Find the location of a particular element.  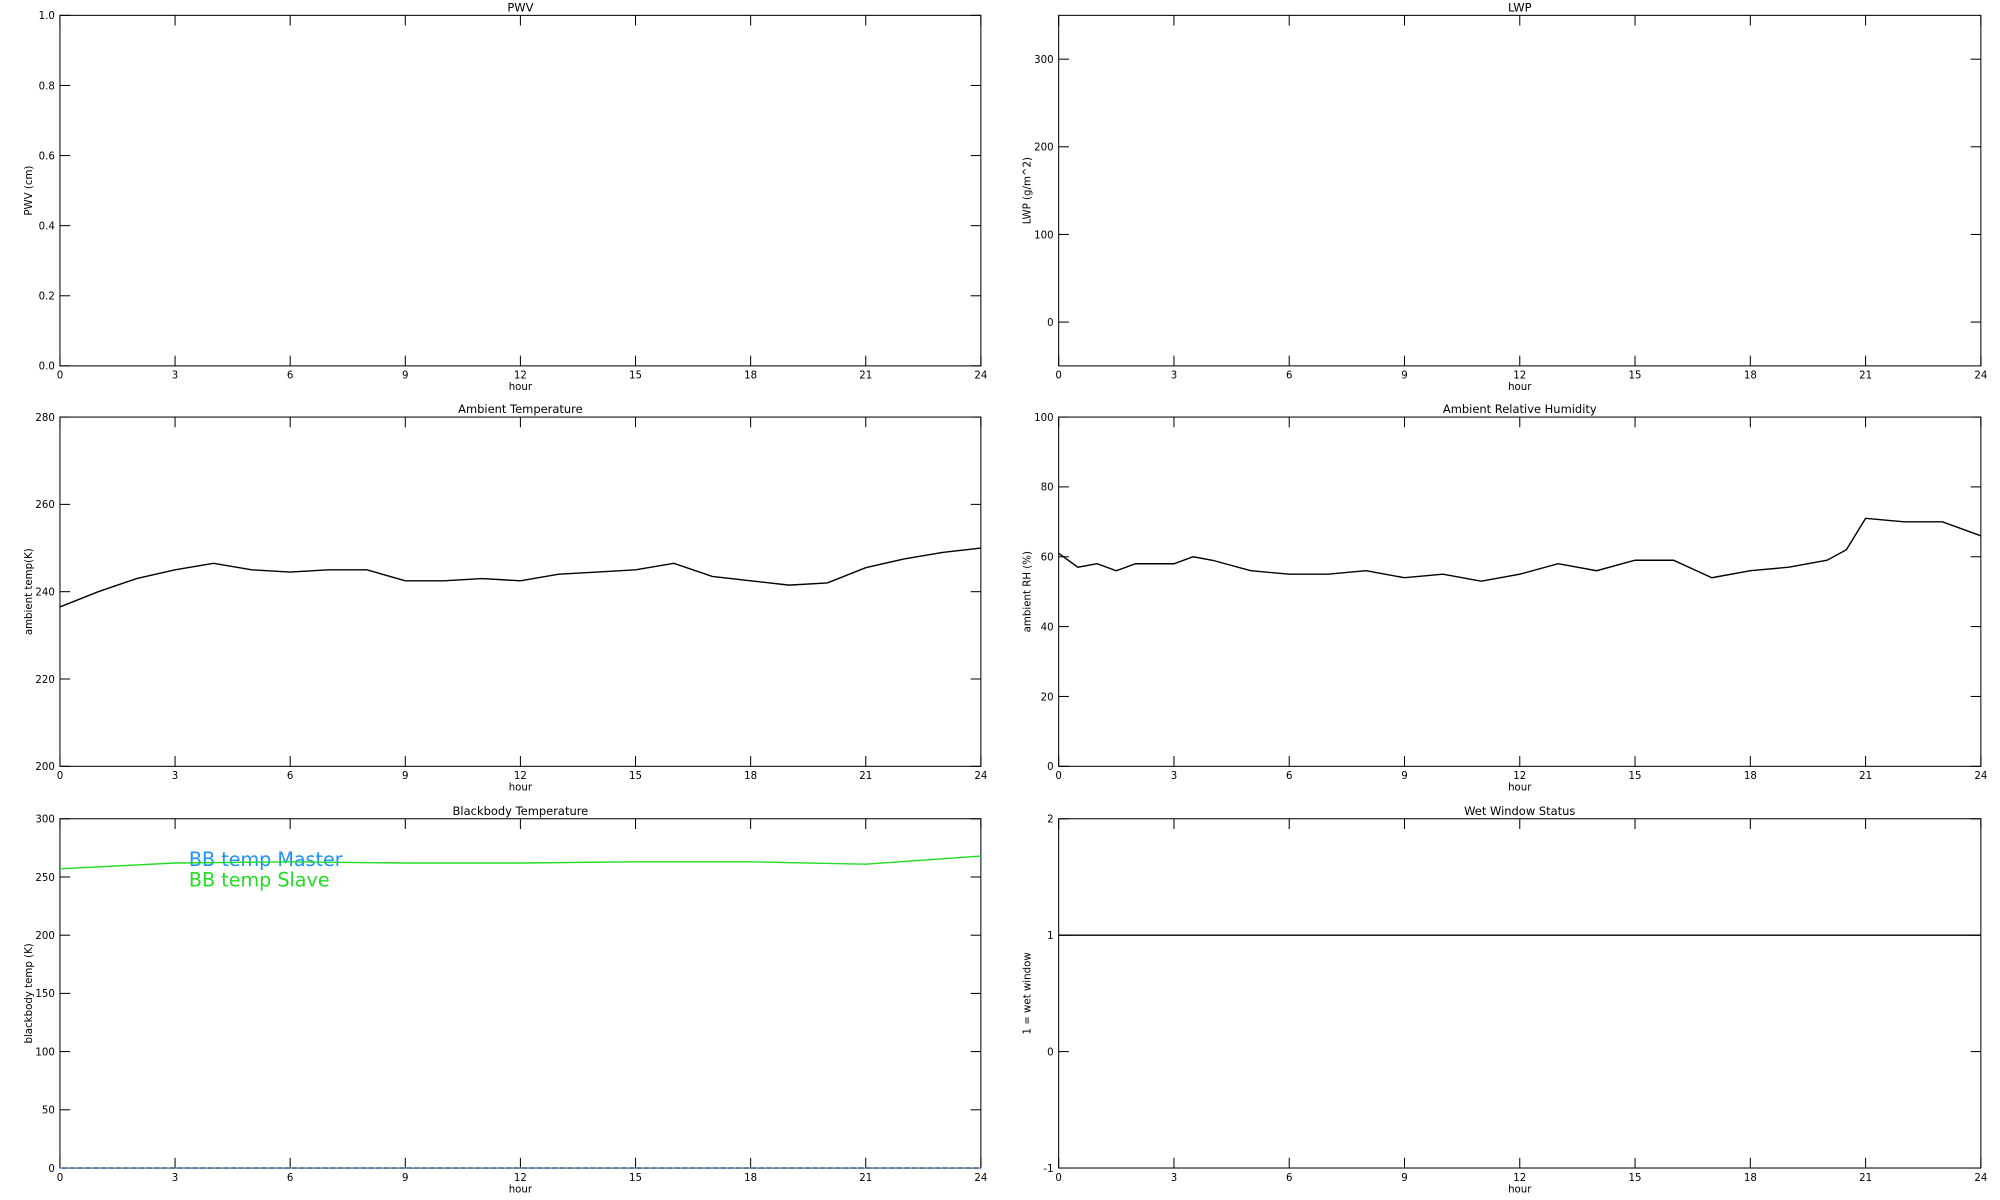

legend-entry: BB temp Slave is located at coordinates (259, 880).